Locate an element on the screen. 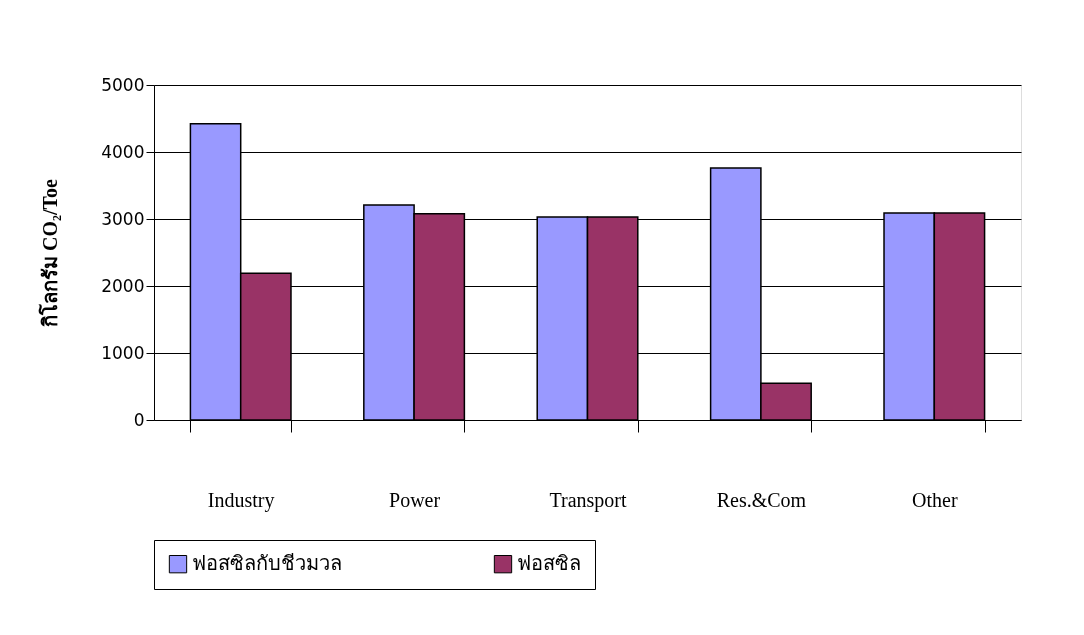 This screenshot has width=1084, height=635. x-tick-label: Power is located at coordinates (415, 499).